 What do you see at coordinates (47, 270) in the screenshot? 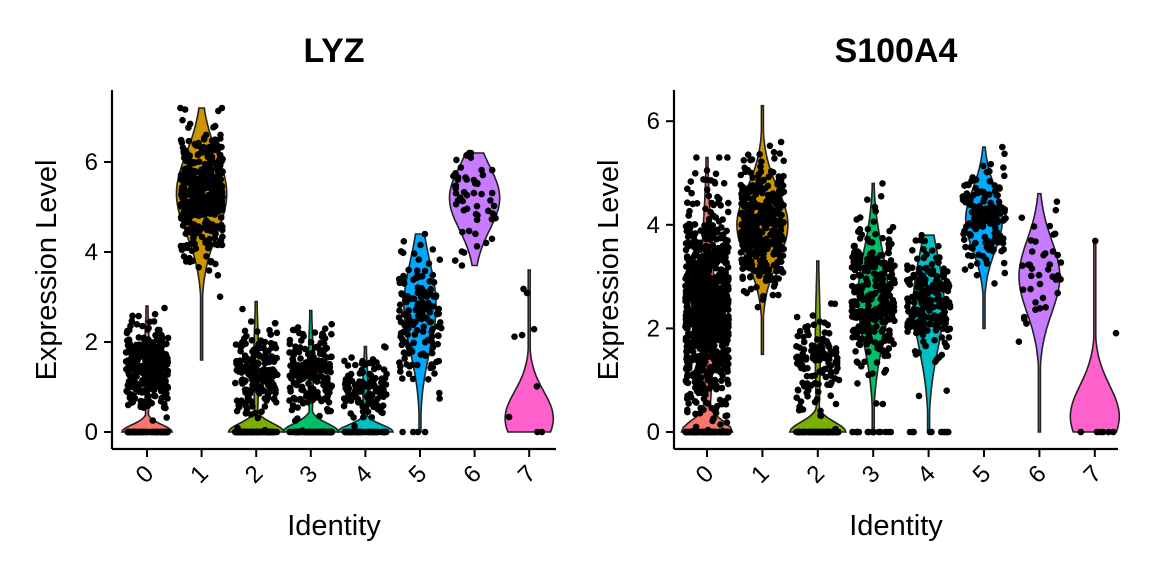
I see `y-axis-title: Expression Level` at bounding box center [47, 270].